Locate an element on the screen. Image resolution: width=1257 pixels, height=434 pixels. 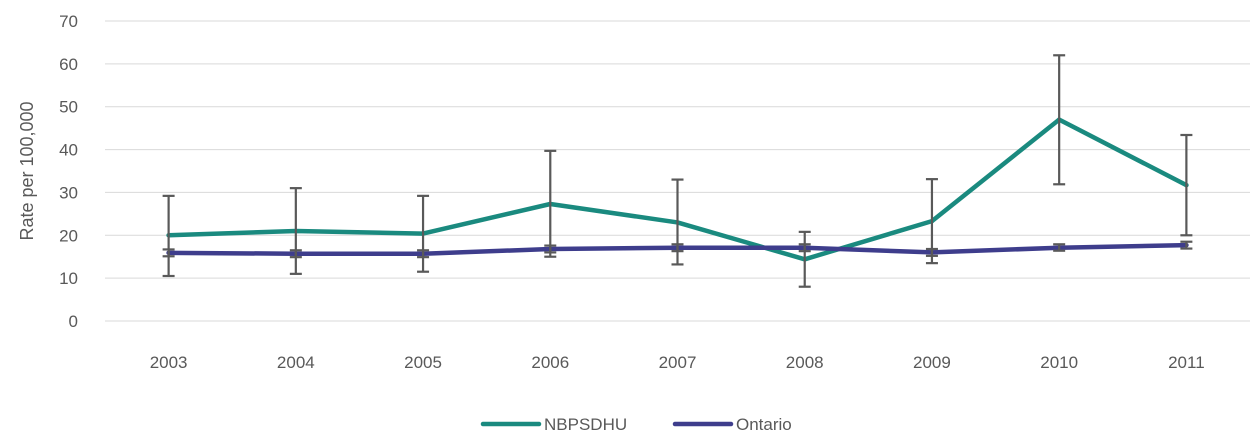
y-tick-label: 0 is located at coordinates (73, 321).